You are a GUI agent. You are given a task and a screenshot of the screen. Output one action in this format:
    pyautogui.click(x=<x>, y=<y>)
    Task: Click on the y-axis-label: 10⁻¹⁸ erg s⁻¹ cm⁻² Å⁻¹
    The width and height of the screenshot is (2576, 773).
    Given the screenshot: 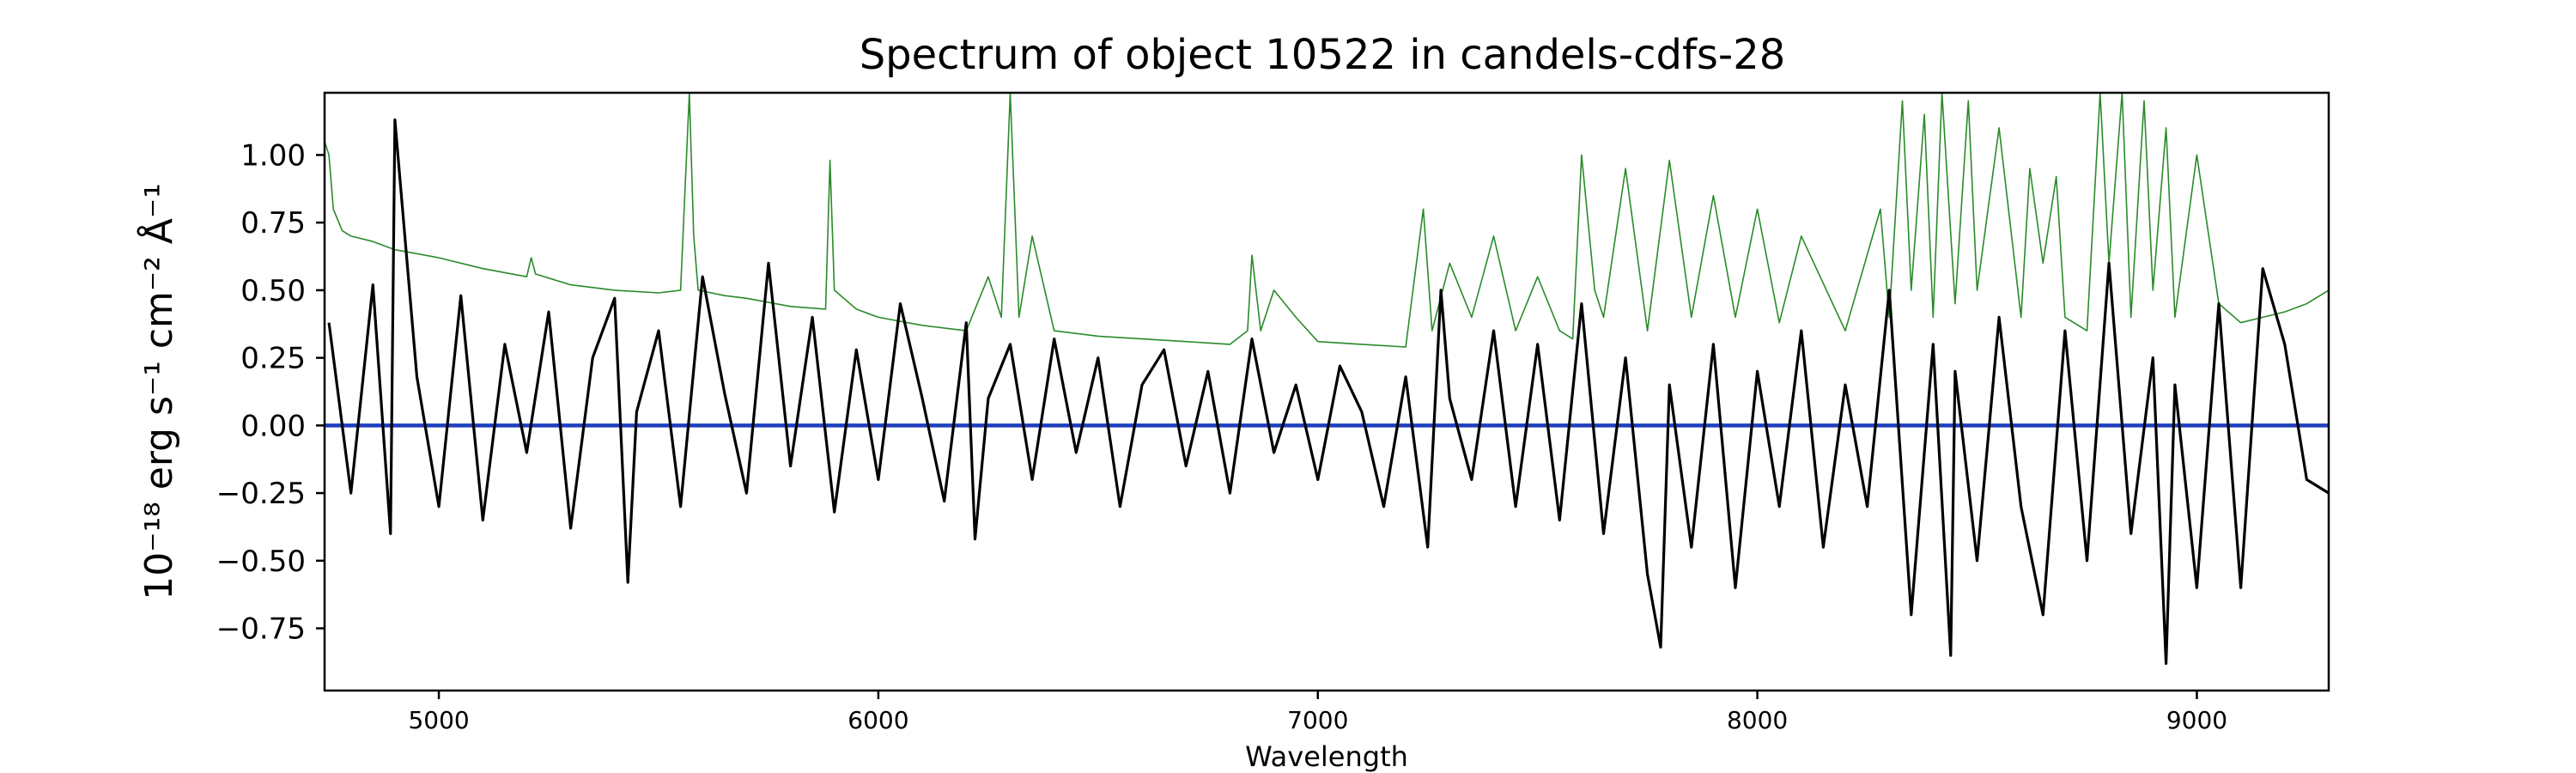 What is the action you would take?
    pyautogui.click(x=159, y=391)
    